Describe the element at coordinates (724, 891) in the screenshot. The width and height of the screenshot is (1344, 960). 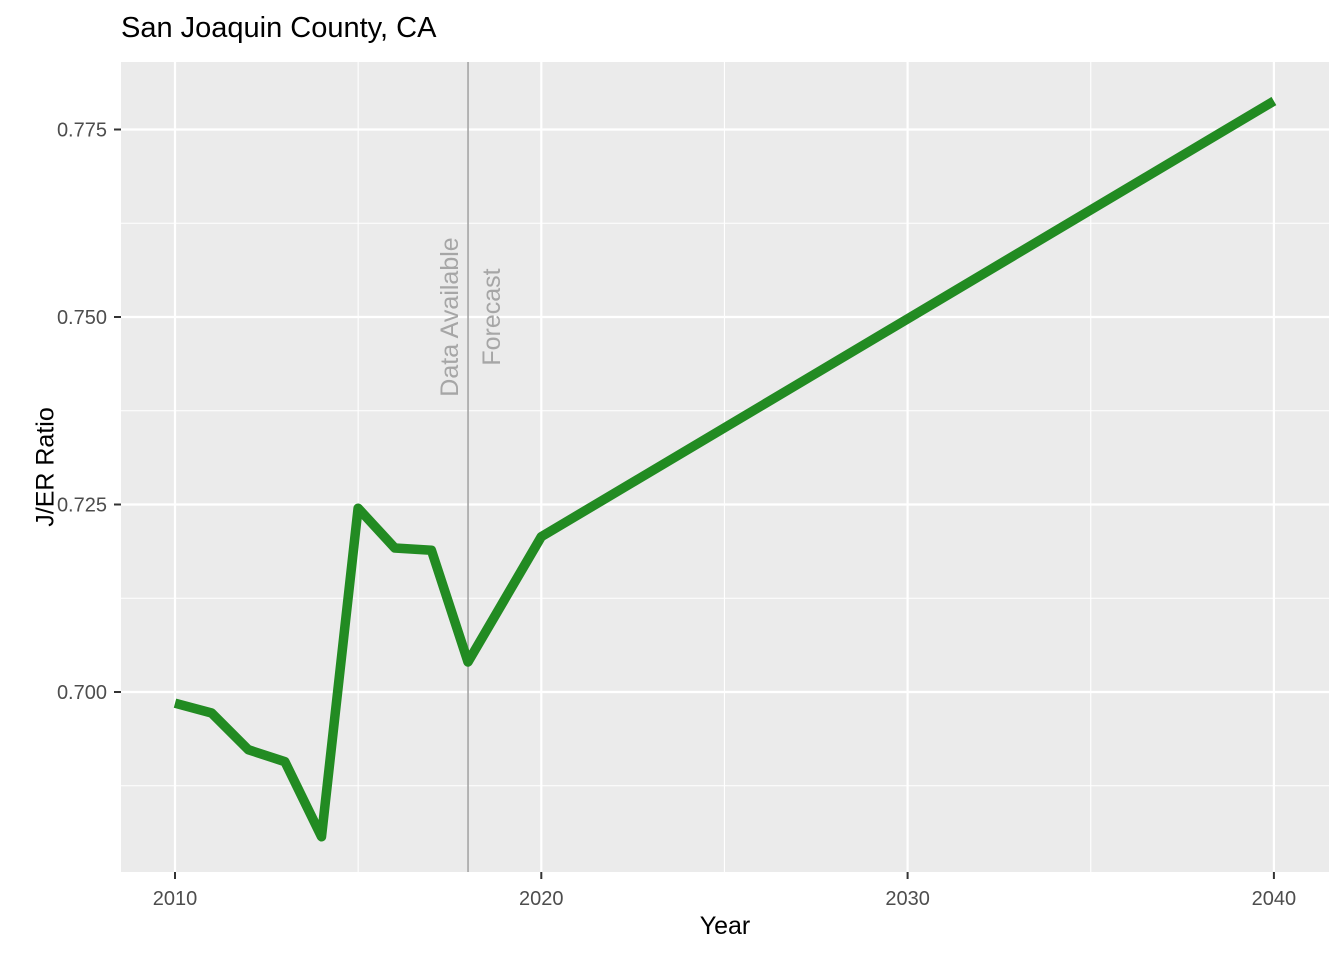
I see `x-axis: 2010 2020 2030 2040` at that location.